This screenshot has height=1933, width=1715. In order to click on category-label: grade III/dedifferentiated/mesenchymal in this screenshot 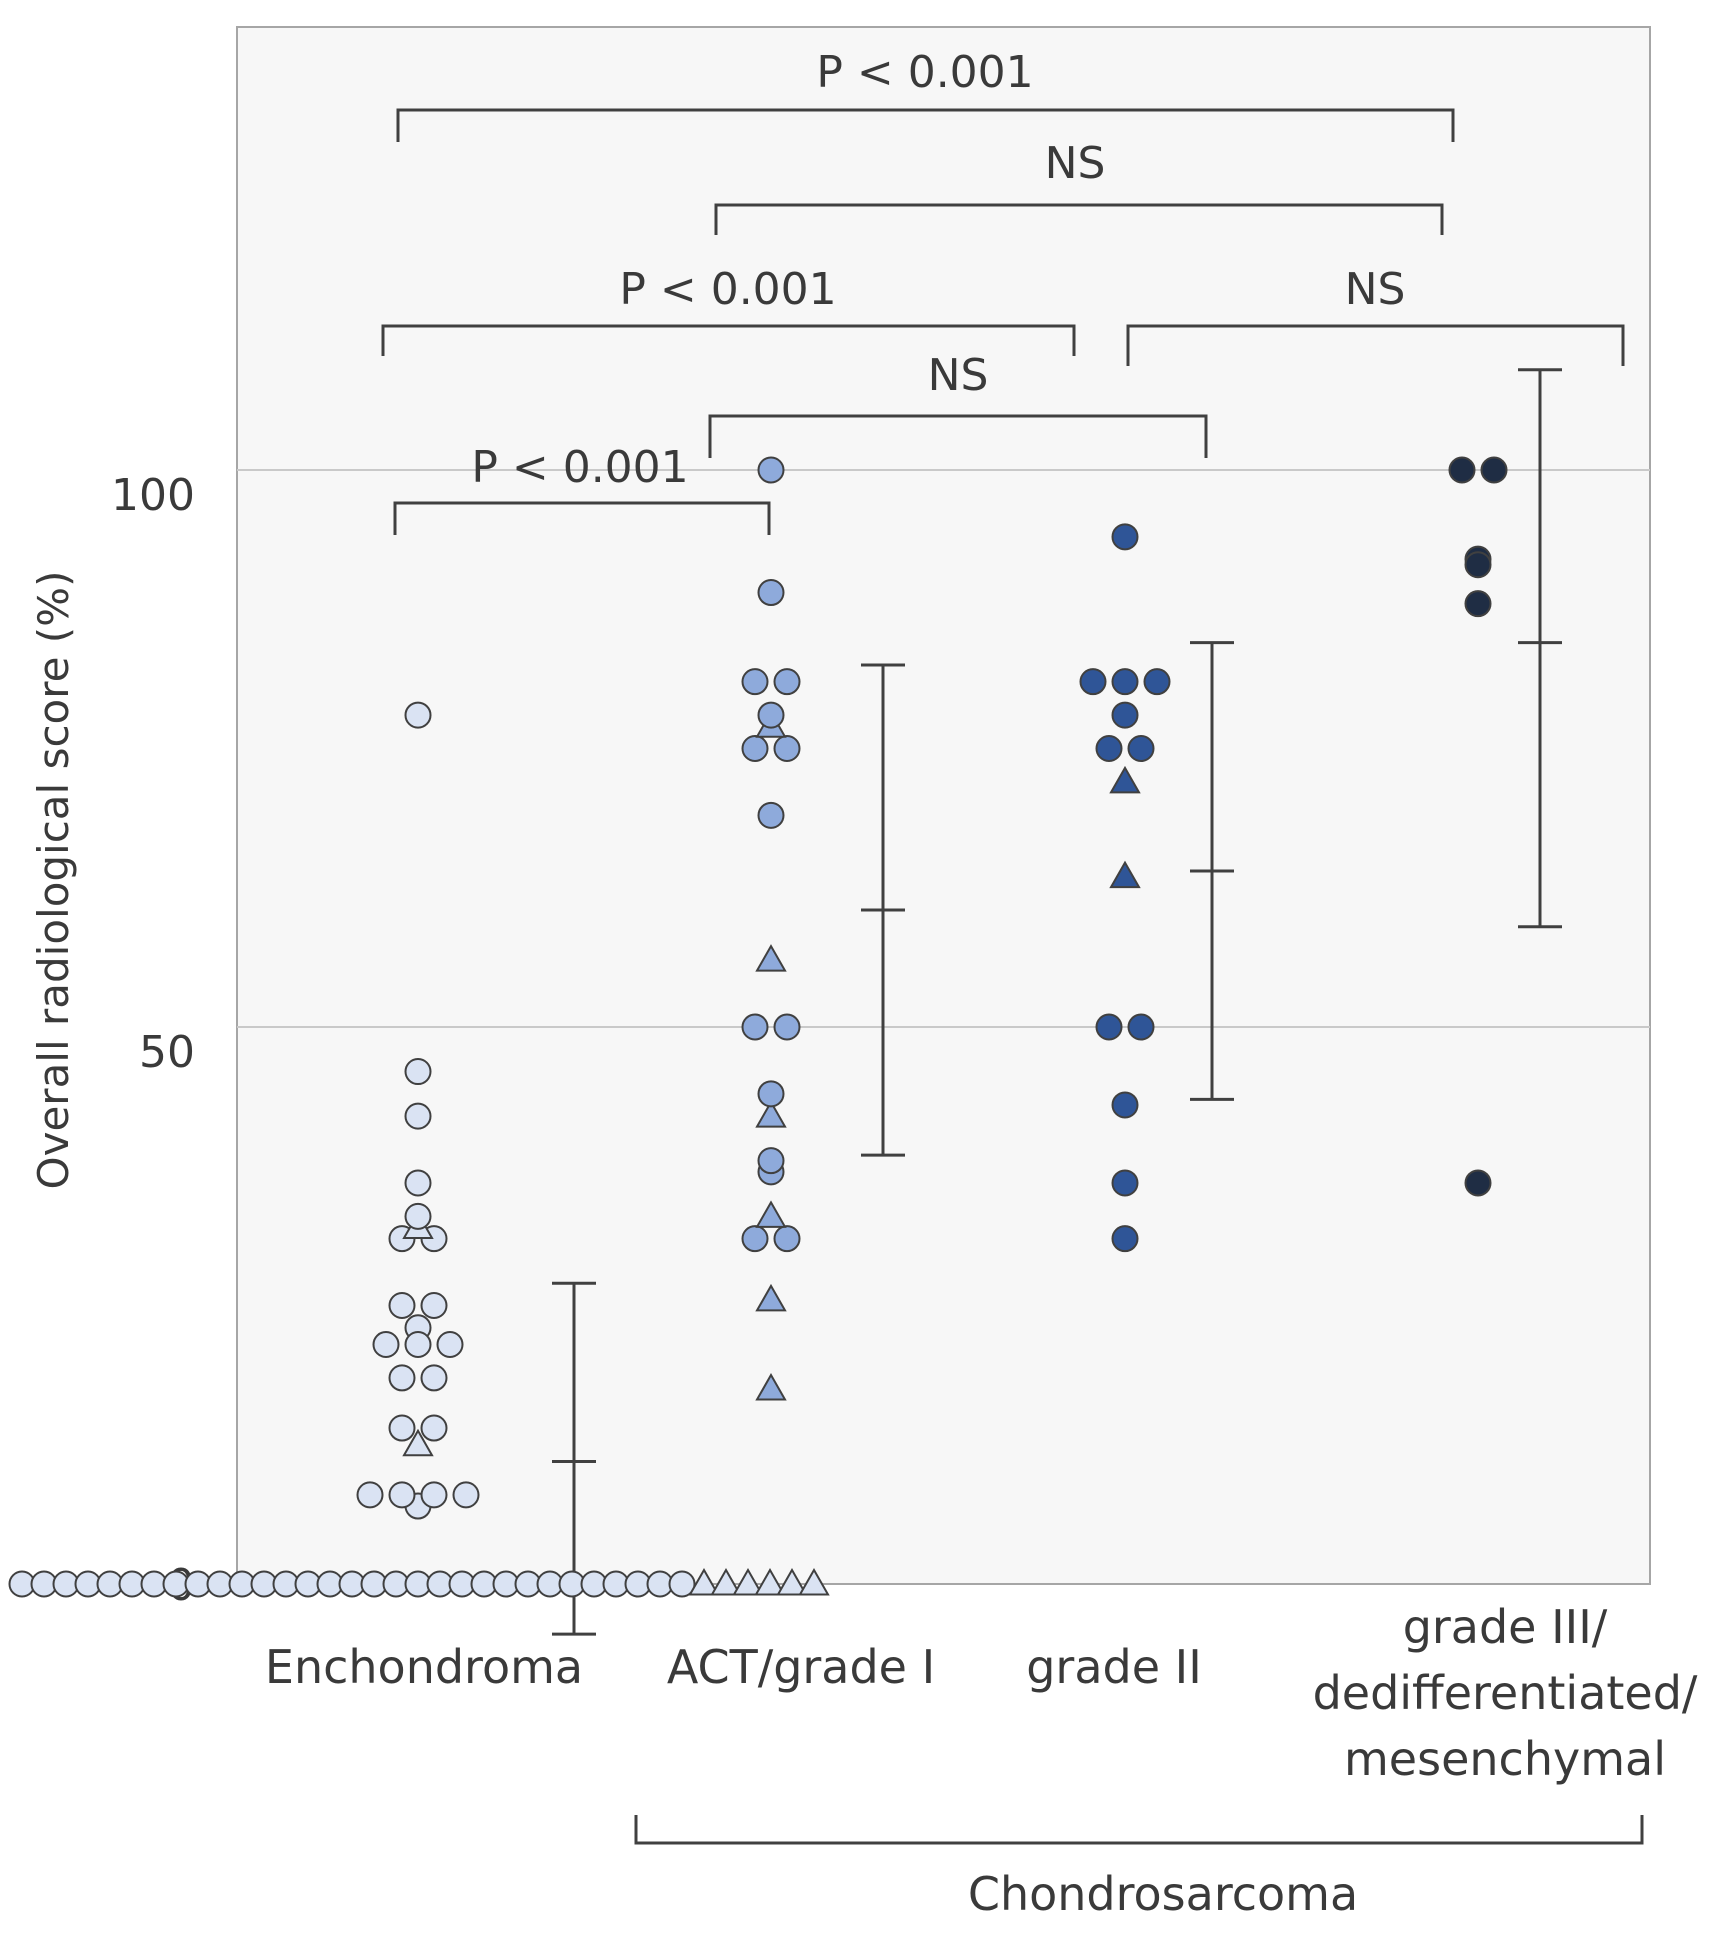, I will do `click(1505, 1693)`.